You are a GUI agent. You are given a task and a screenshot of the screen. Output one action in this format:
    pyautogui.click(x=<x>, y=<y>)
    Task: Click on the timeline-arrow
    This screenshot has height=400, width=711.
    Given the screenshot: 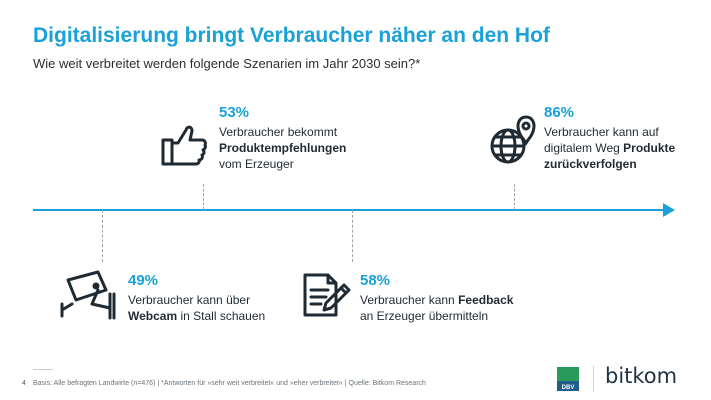 What is the action you would take?
    pyautogui.click(x=354, y=210)
    